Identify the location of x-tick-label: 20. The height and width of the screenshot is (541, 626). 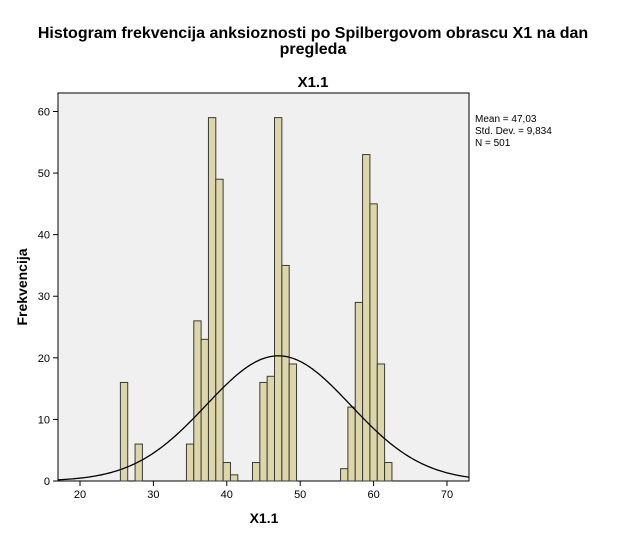
(80, 495).